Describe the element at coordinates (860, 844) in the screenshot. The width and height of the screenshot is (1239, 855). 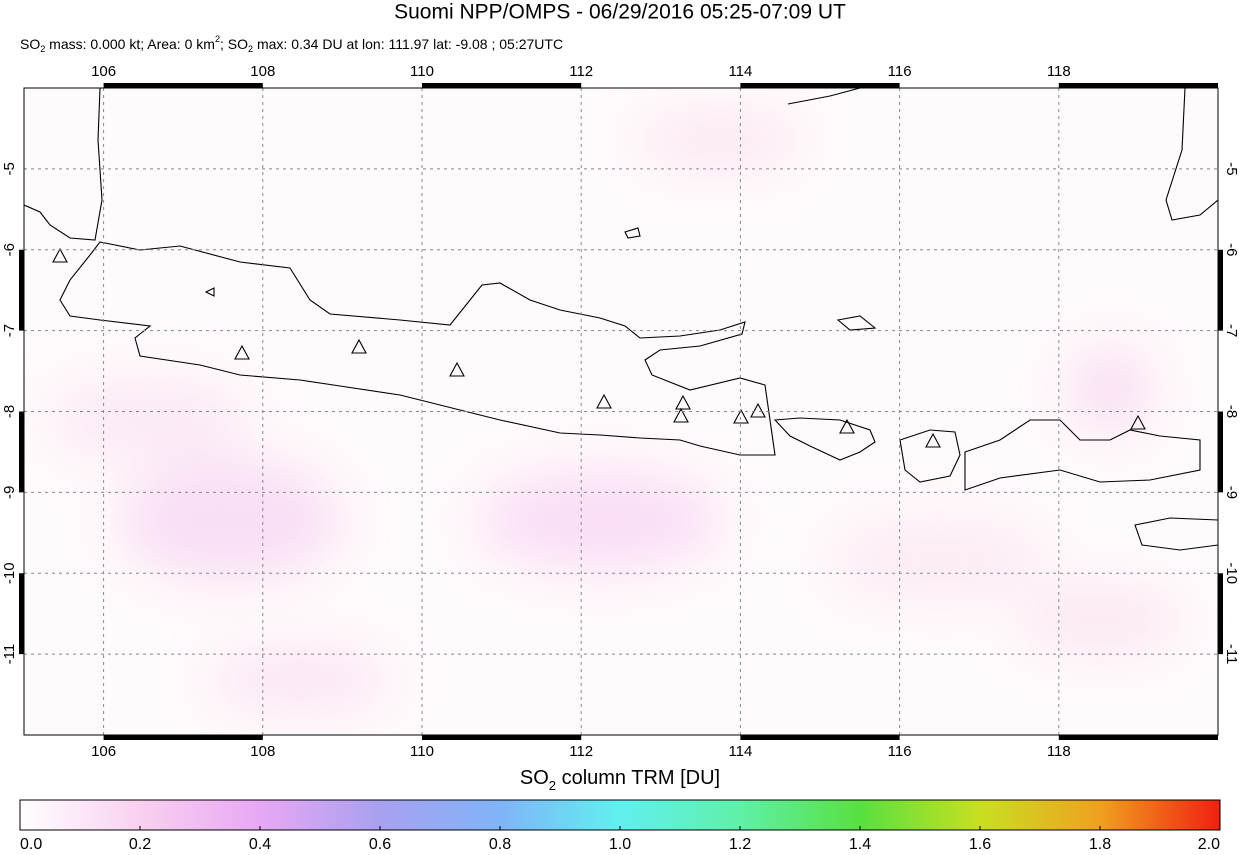
I see `colorbar-tick-label: 1.4` at that location.